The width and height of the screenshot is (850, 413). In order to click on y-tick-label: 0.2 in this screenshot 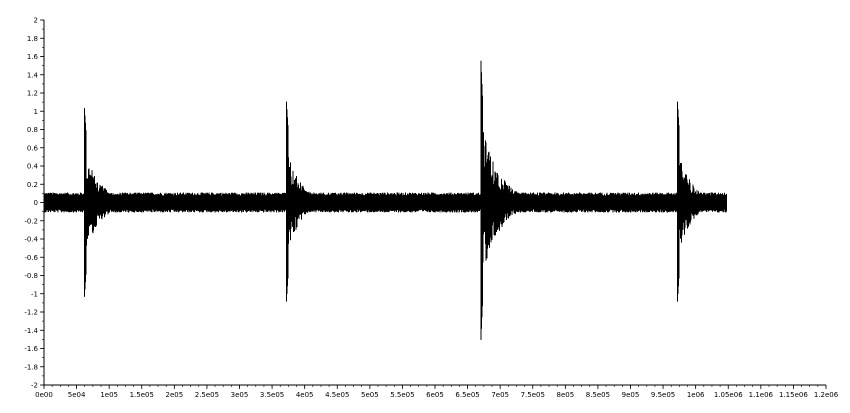, I will do `click(32, 185)`.